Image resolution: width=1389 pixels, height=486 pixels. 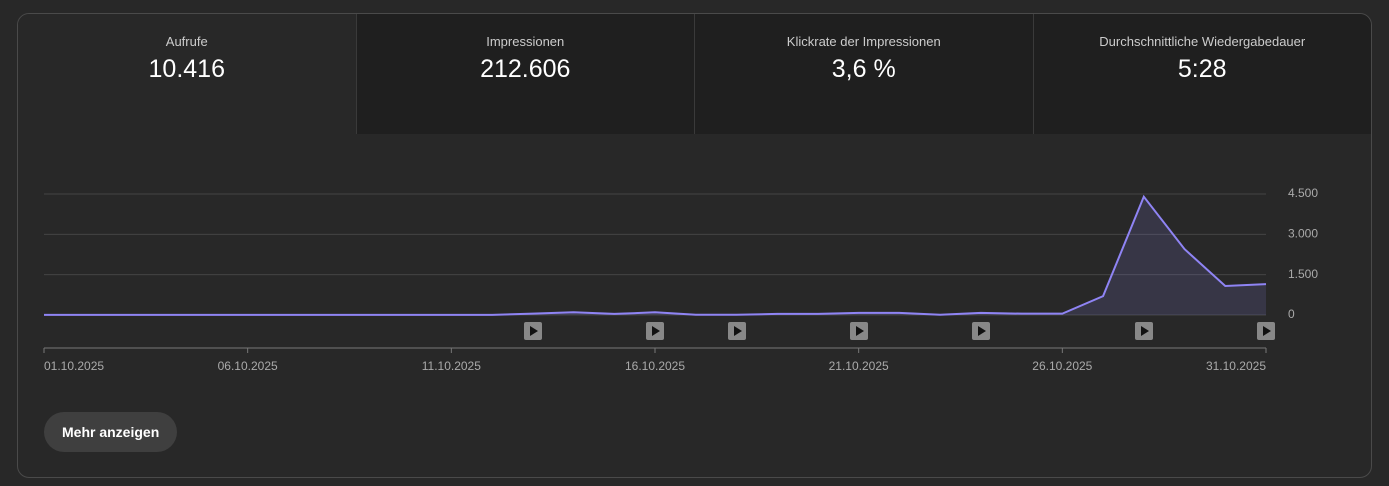 I want to click on metric-value: 5:28, so click(x=1202, y=69).